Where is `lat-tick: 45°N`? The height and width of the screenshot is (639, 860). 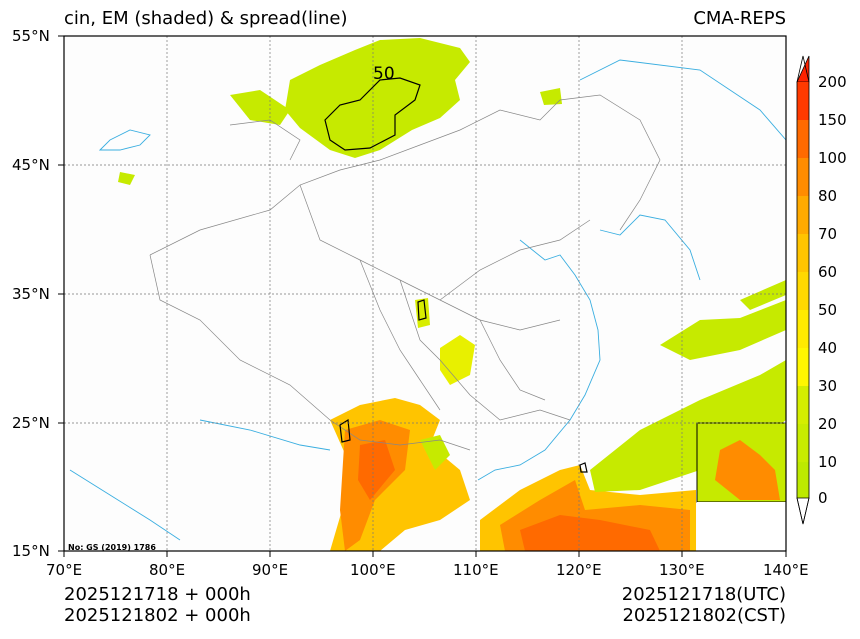 lat-tick: 45°N is located at coordinates (31, 165).